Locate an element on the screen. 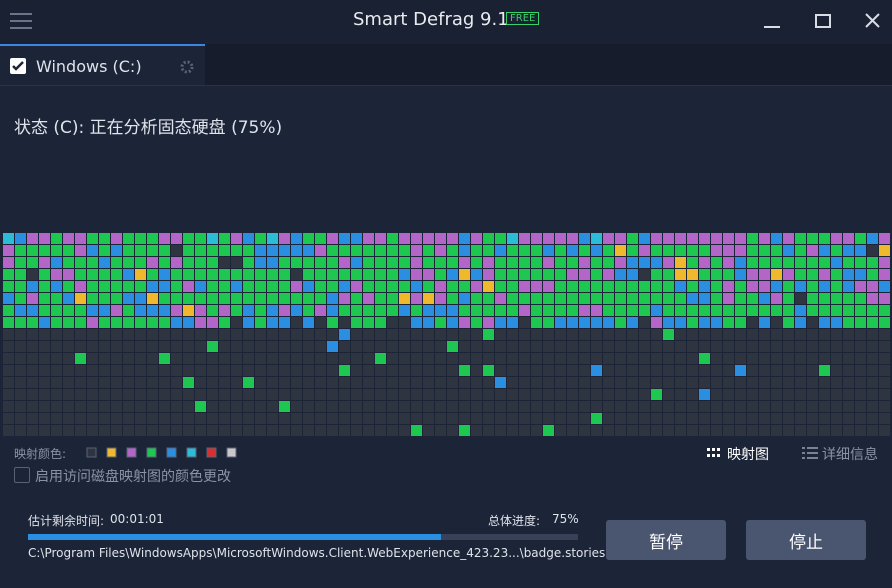  drive-tab: Windows (C:) is located at coordinates (102, 64).